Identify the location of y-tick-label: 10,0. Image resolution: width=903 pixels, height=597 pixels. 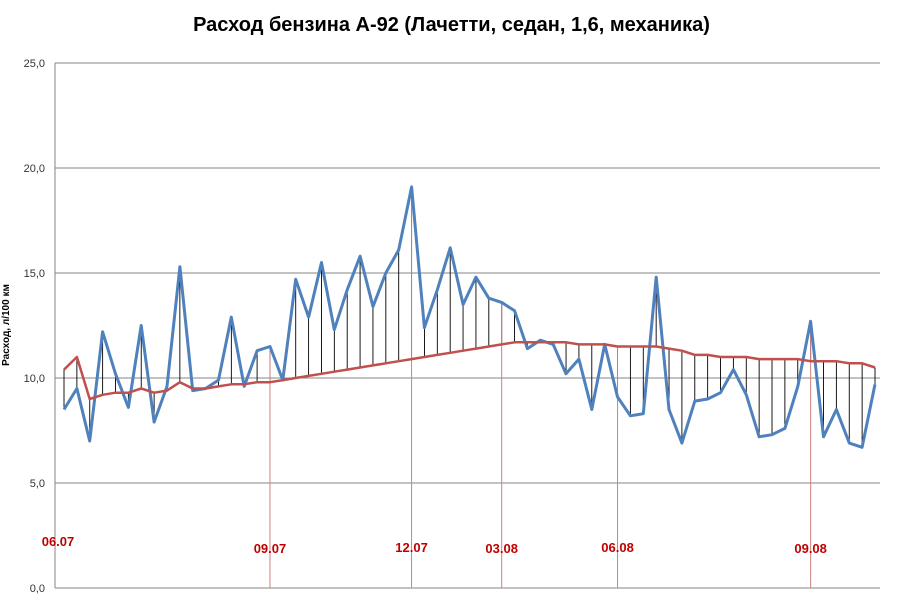
(34, 379).